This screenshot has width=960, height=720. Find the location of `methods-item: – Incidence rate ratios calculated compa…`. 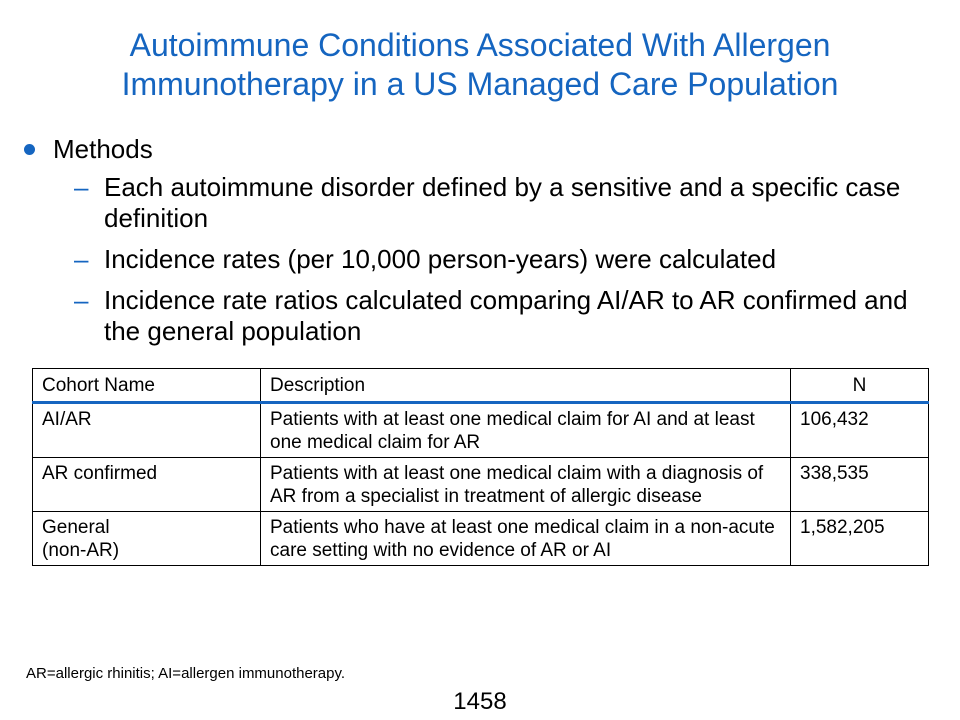

methods-item: – Incidence rate ratios calculated compa… is located at coordinates (509, 316).